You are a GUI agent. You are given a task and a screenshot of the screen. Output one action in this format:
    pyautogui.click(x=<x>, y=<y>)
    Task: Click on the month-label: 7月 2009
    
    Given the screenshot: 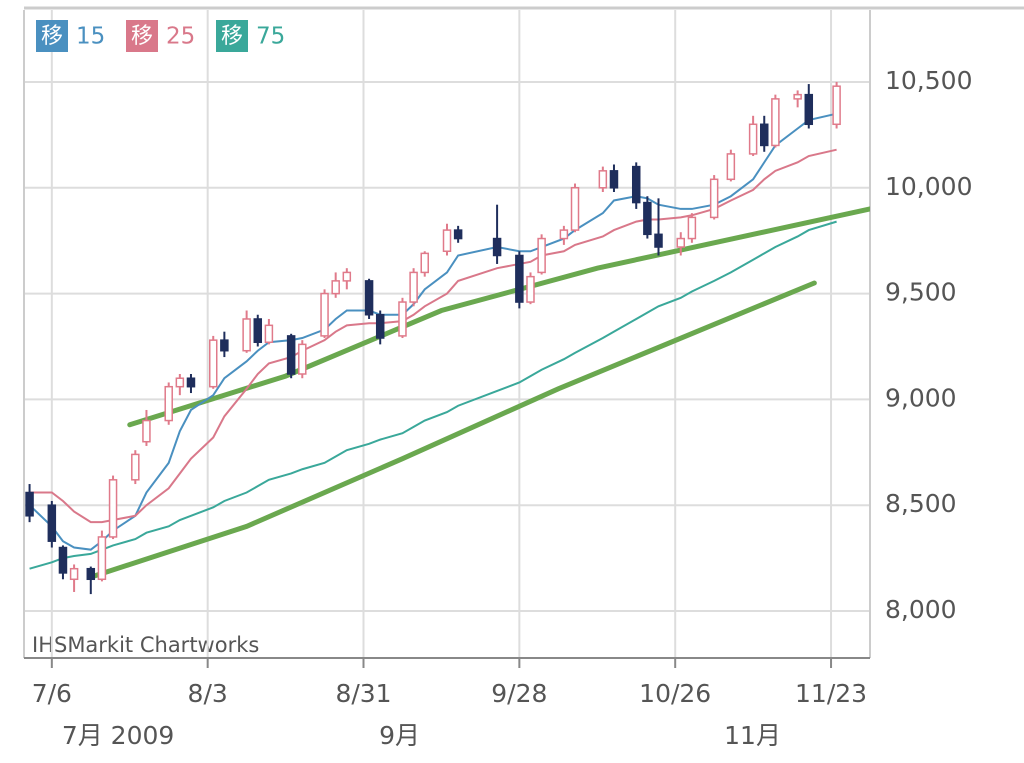 What is the action you would take?
    pyautogui.click(x=118, y=735)
    